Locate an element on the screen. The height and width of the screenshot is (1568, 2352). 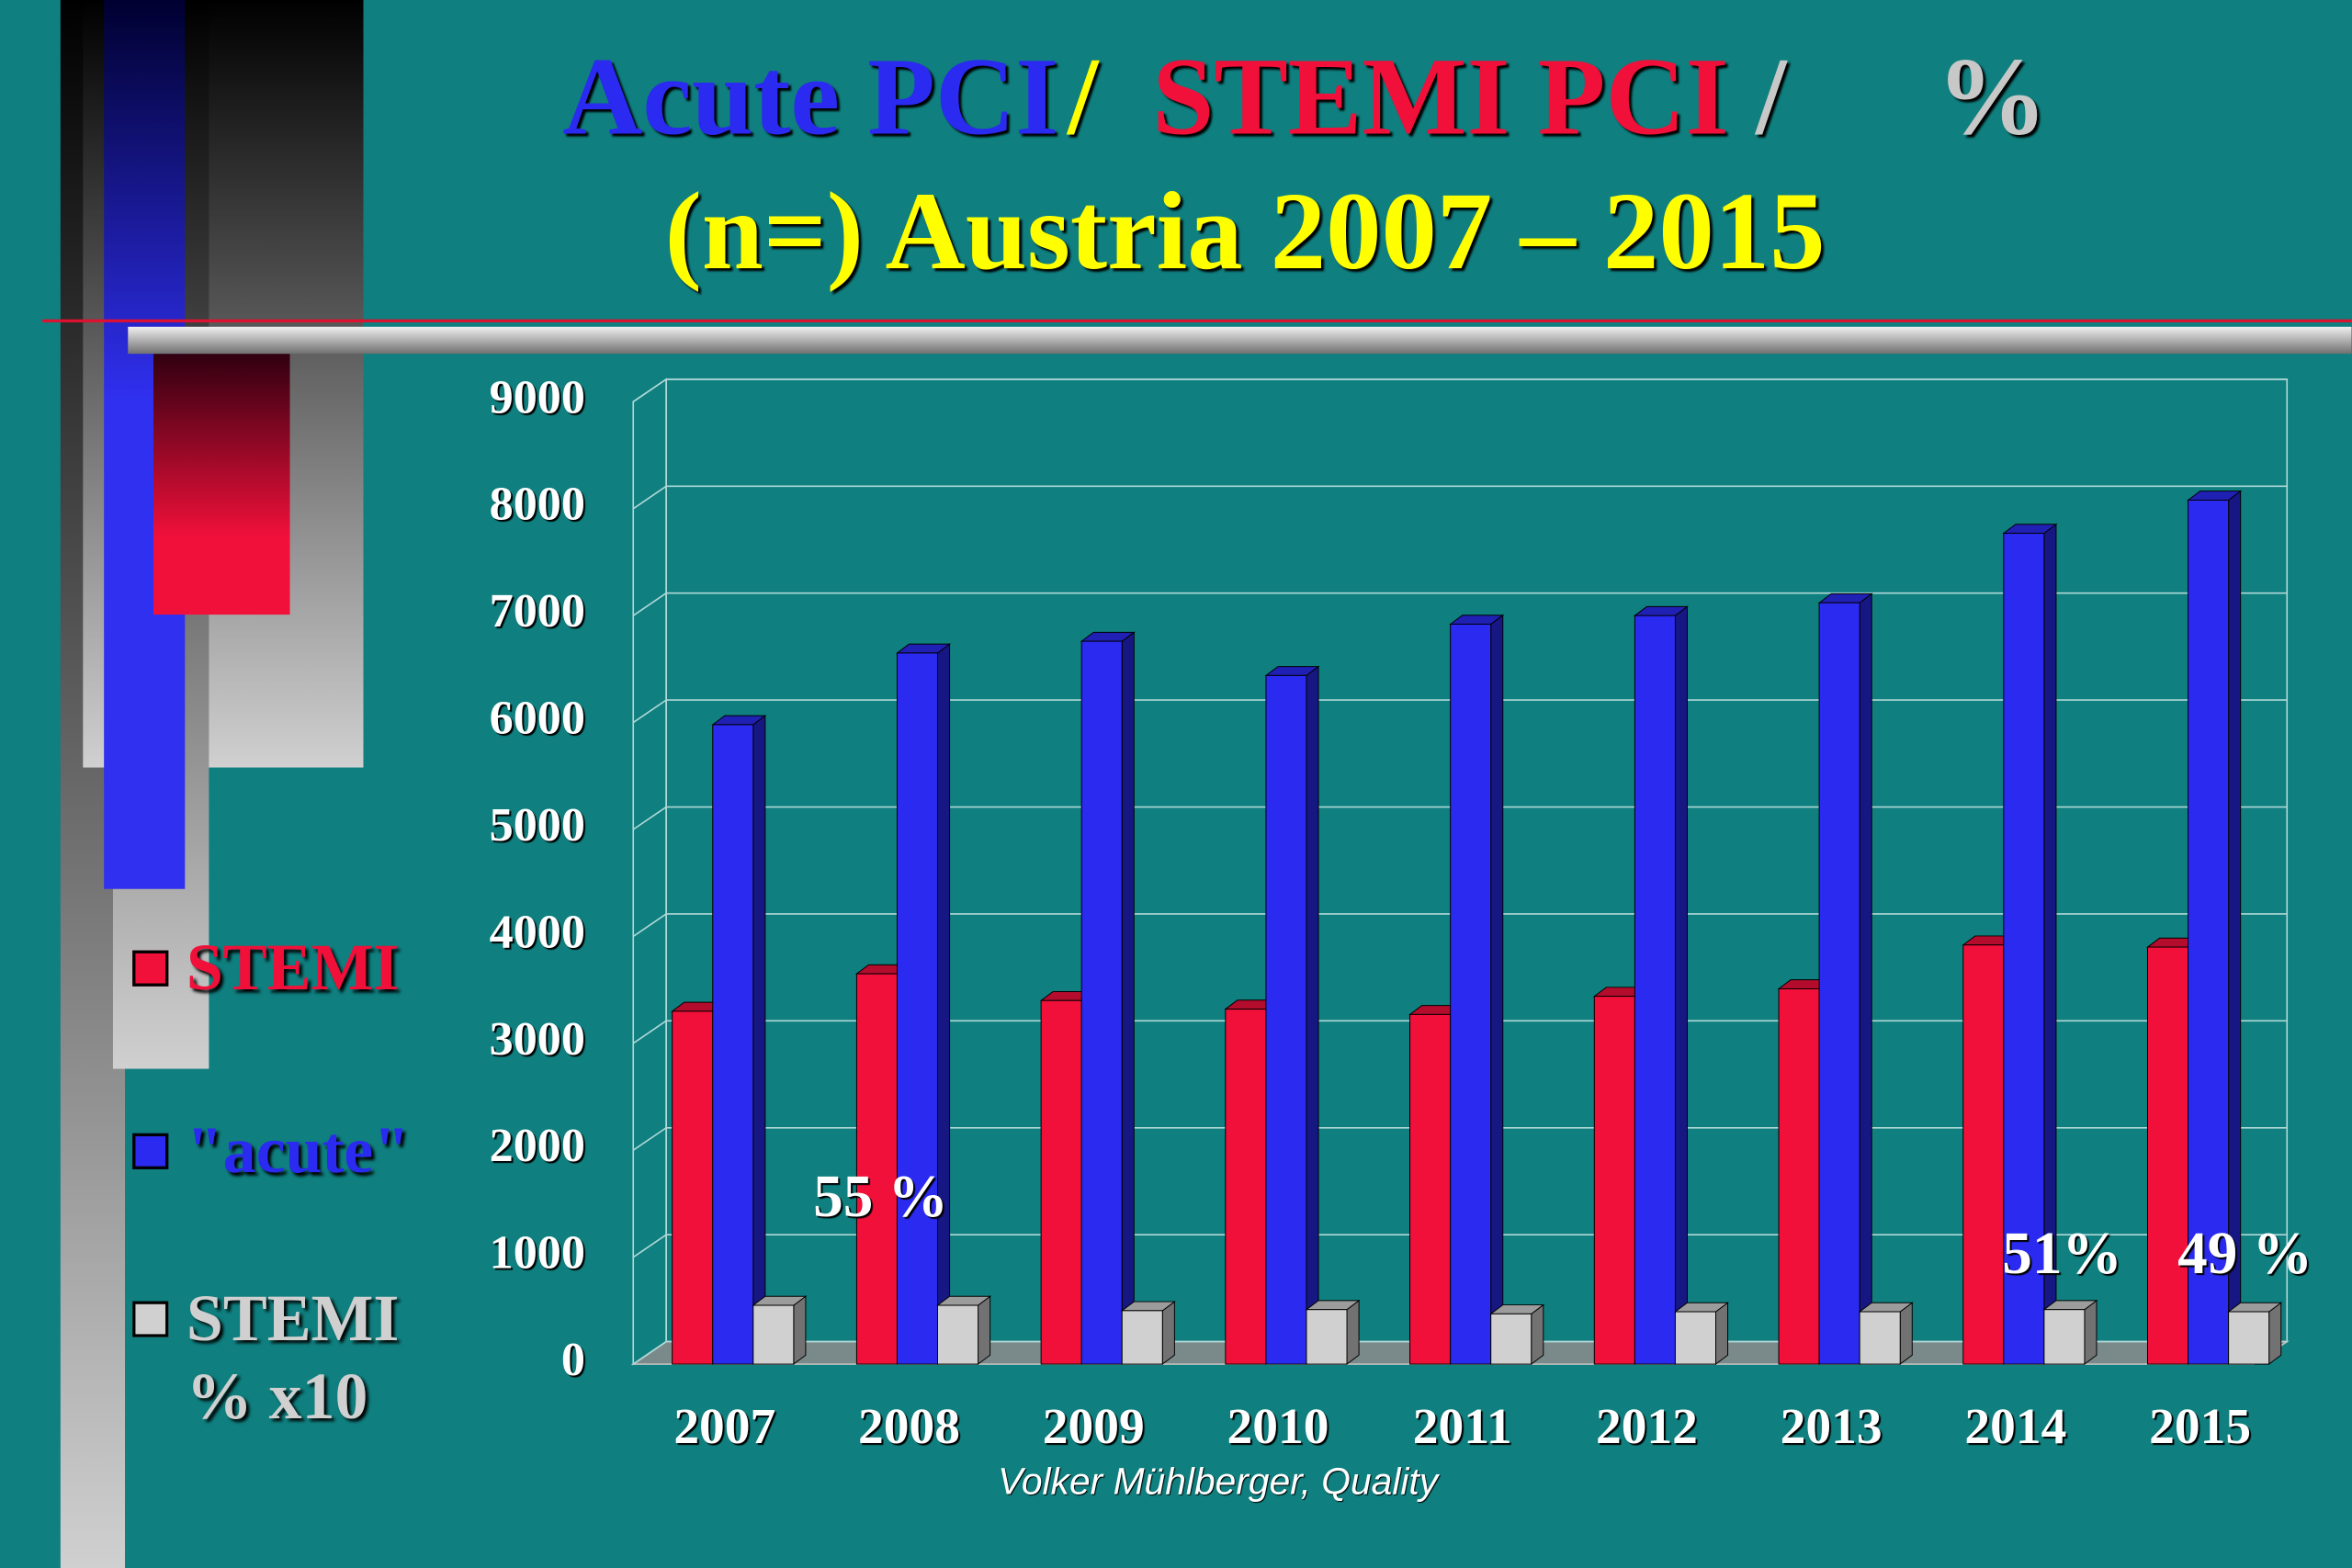
y-tick-label: 3000 is located at coordinates (538, 1039).